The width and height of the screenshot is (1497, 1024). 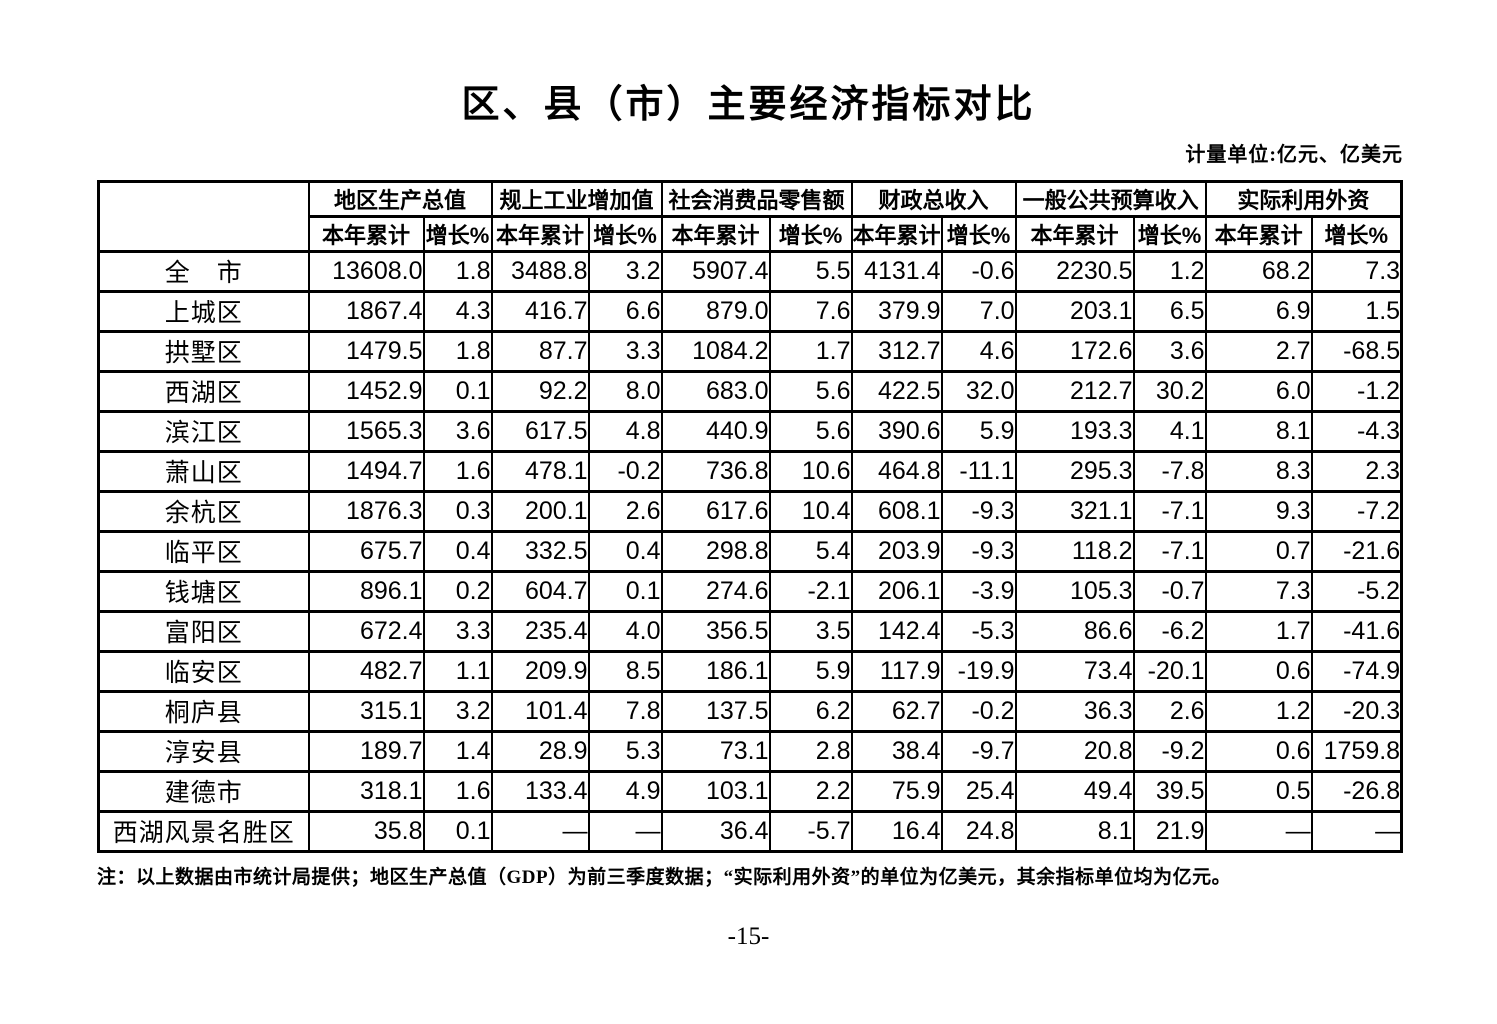 What do you see at coordinates (1074, 751) in the screenshot?
I see `value-cell: 20.8` at bounding box center [1074, 751].